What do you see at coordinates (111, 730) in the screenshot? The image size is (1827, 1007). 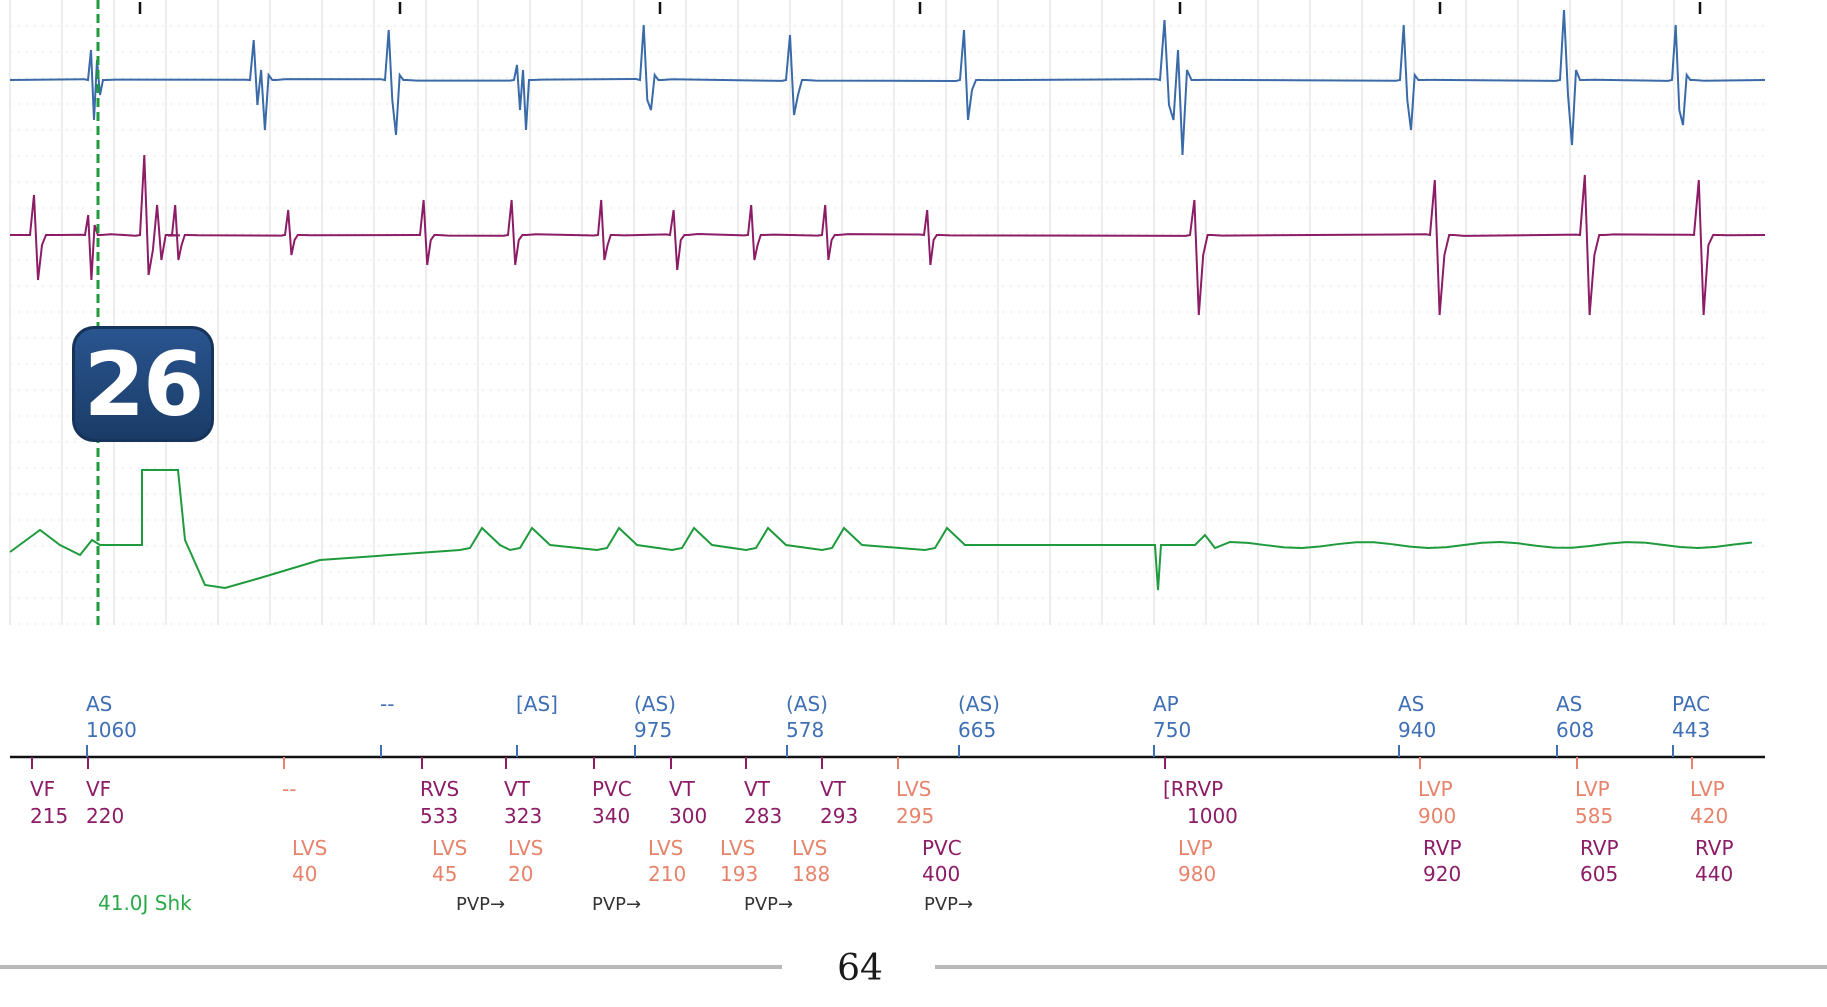 I see `atrial-marker-value: 1060` at bounding box center [111, 730].